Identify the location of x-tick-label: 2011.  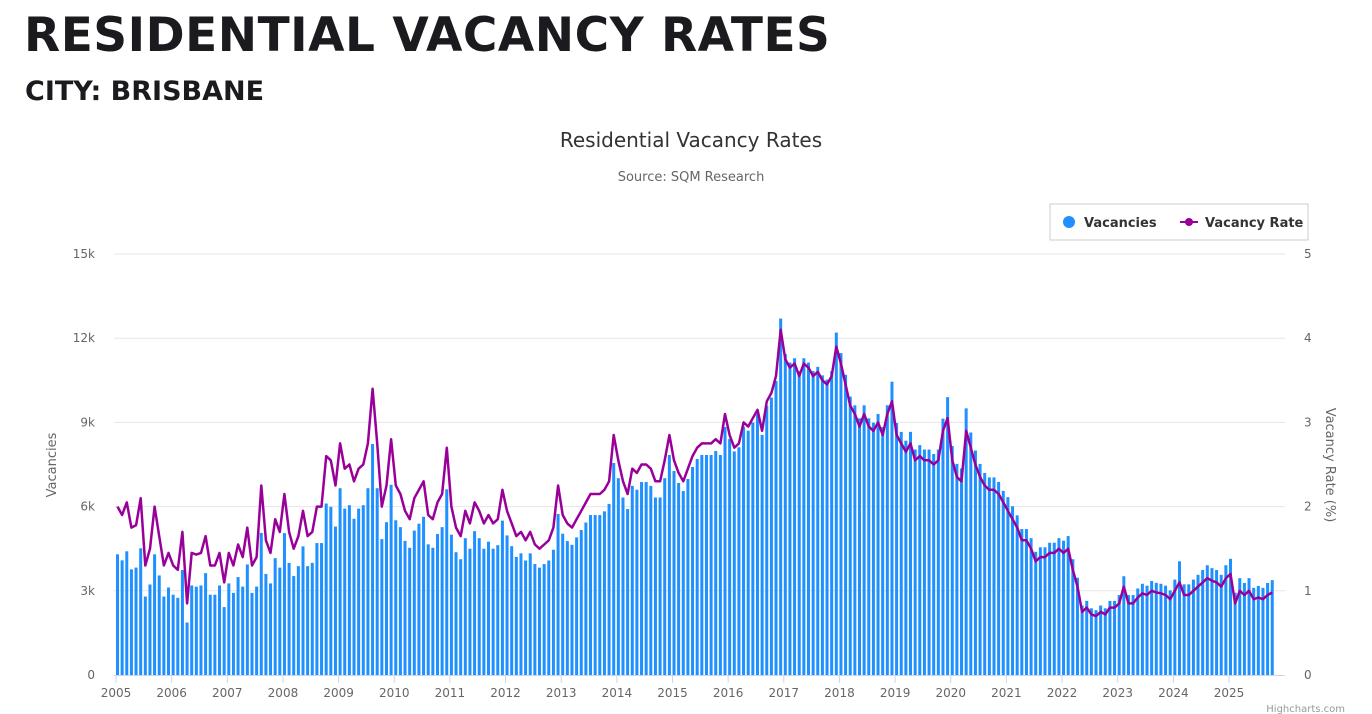
(450, 693).